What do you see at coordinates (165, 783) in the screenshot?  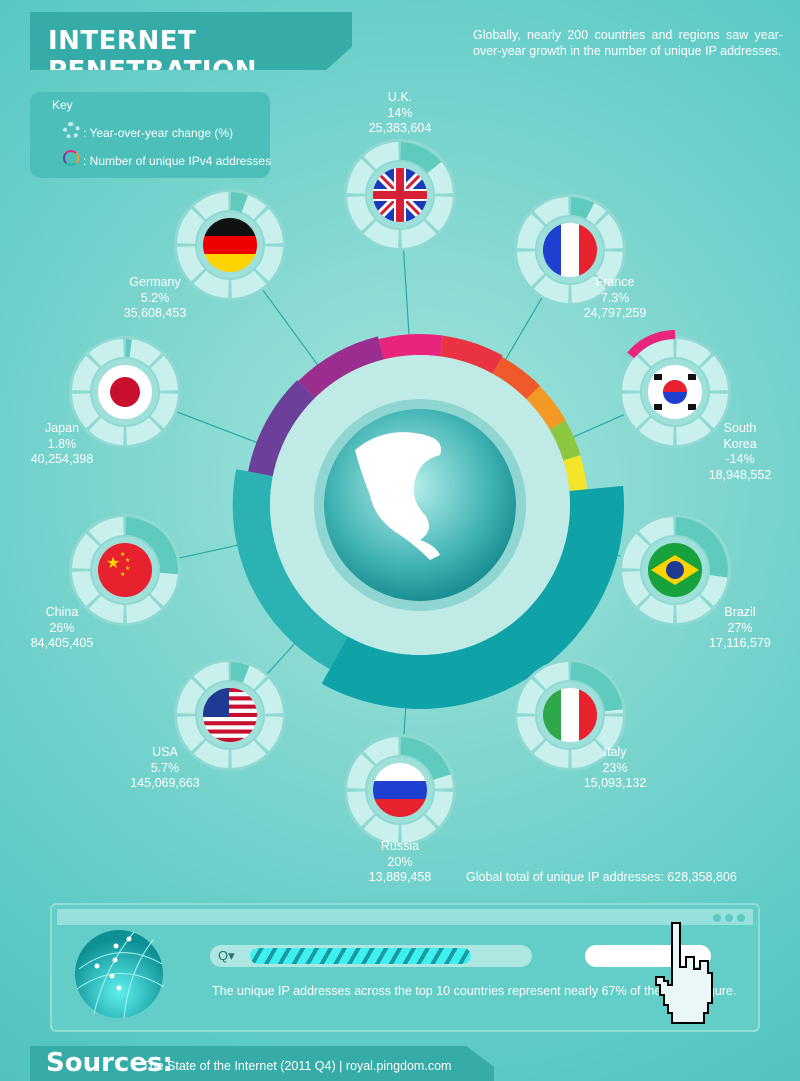 I see `ipv4-count-value: 145,069,663` at bounding box center [165, 783].